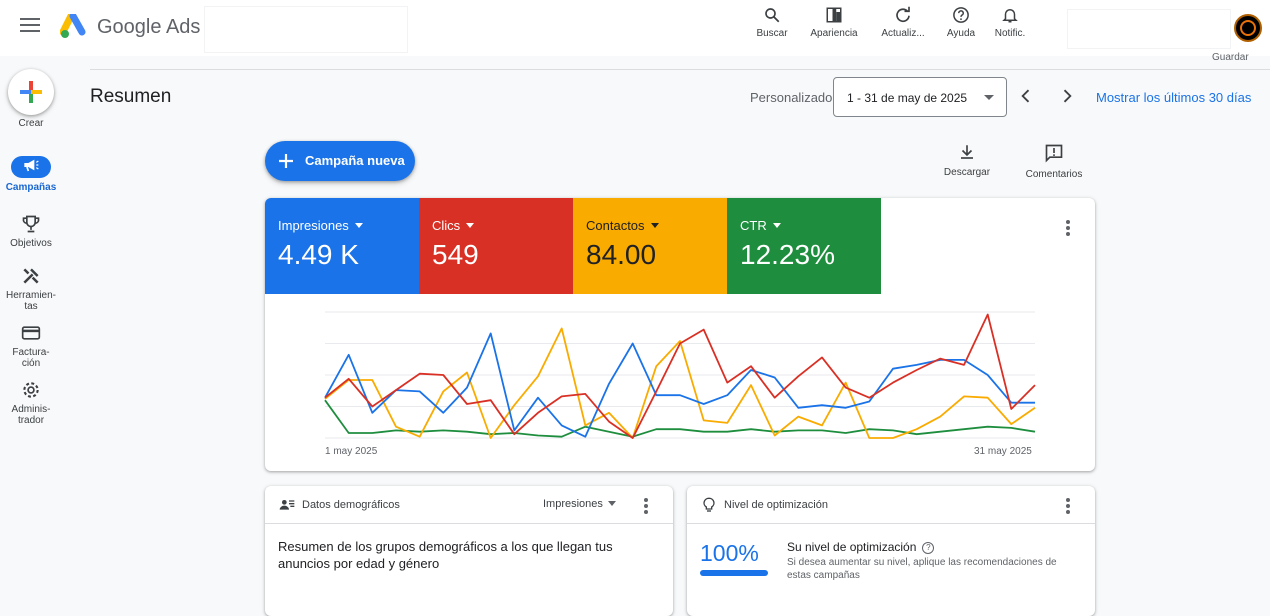 Image resolution: width=1270 pixels, height=616 pixels. What do you see at coordinates (961, 15) in the screenshot?
I see `help-icon` at bounding box center [961, 15].